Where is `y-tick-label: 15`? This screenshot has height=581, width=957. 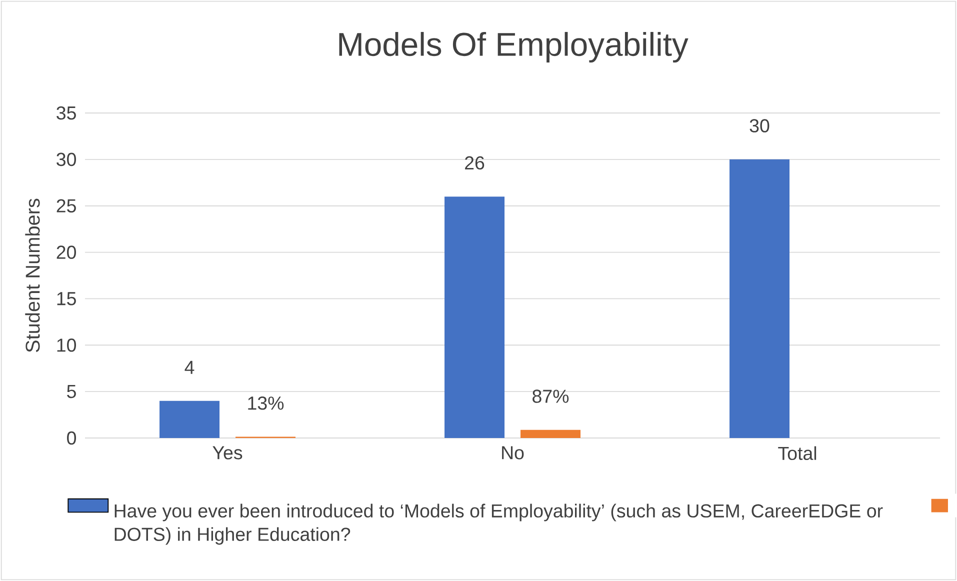 y-tick-label: 15 is located at coordinates (66, 299).